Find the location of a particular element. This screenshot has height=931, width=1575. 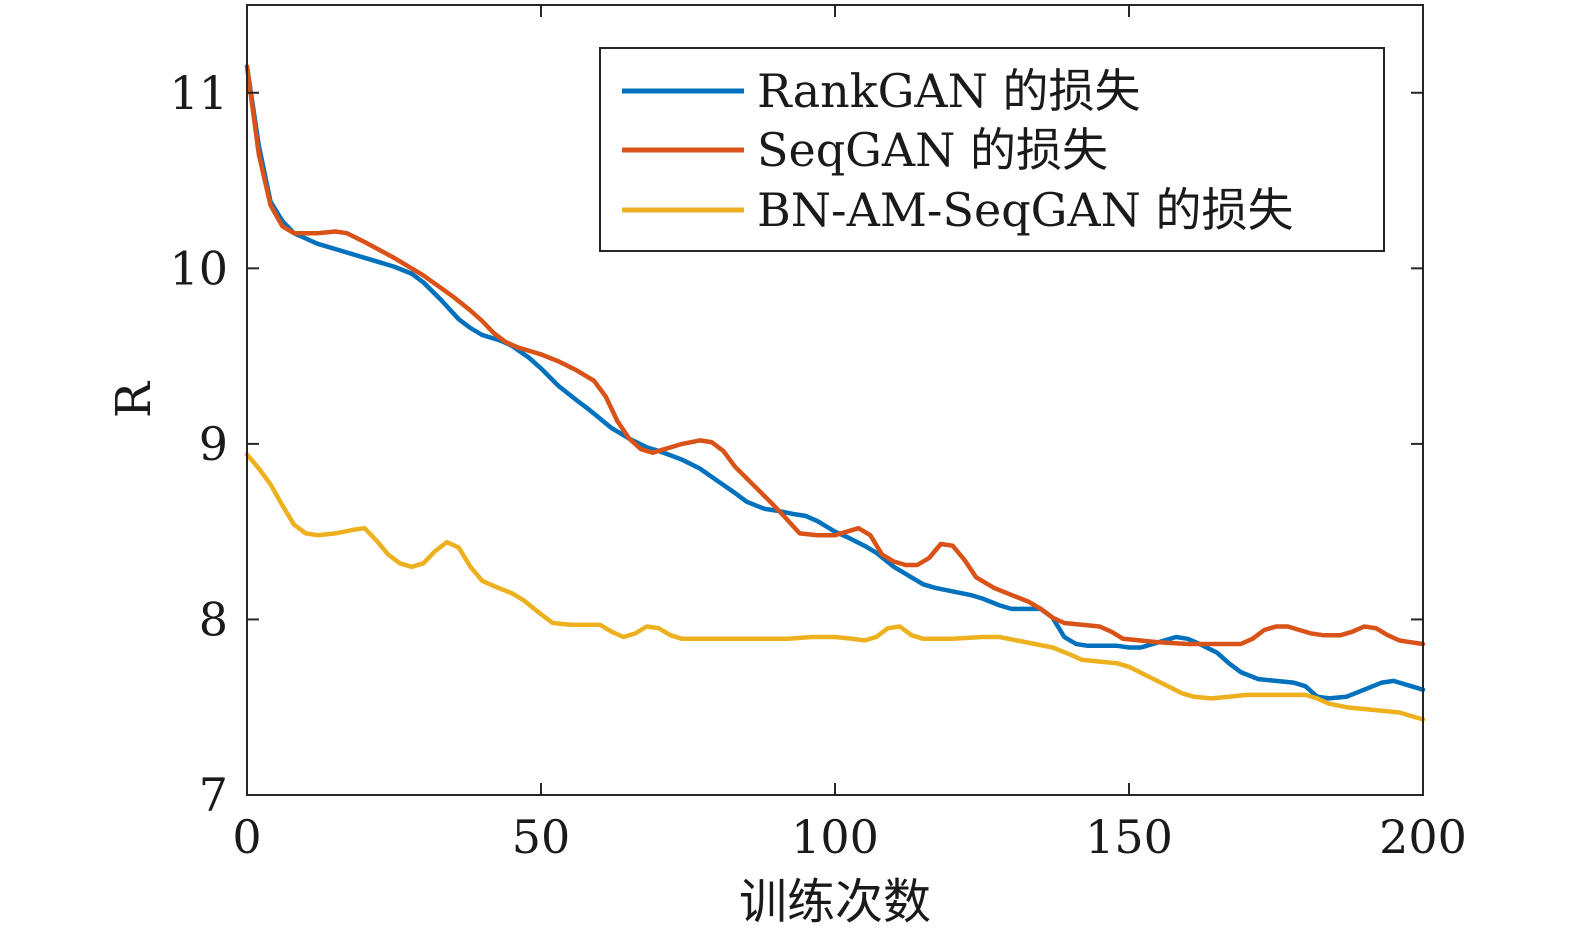

x-tick-label: 50 is located at coordinates (541, 837).